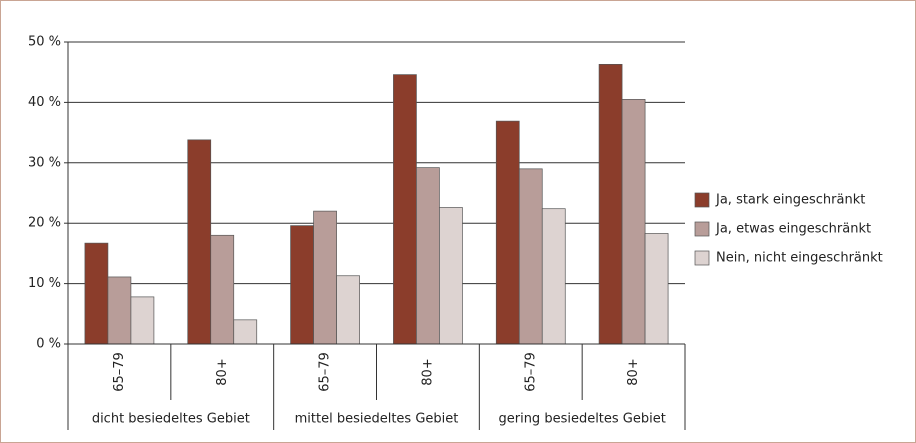  Describe the element at coordinates (377, 419) in the screenshot. I see `group-label: mittel besiedeltes Gebiet` at that location.